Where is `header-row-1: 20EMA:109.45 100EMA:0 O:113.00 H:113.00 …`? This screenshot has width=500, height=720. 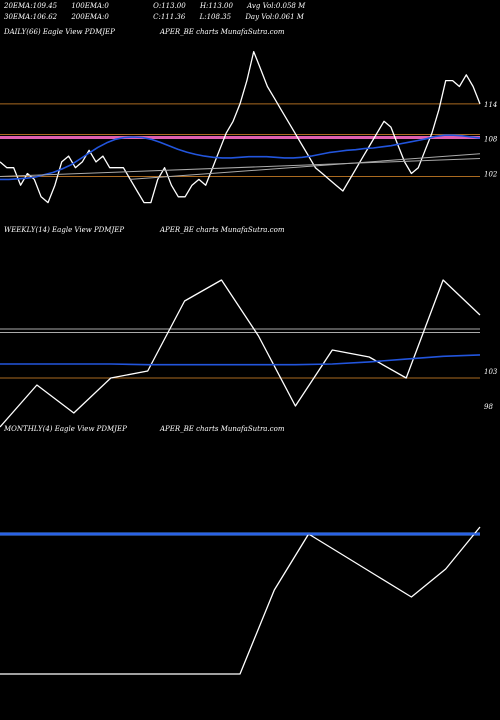 header-row-1: 20EMA:109.45 100EMA:0 O:113.00 H:113.00 … is located at coordinates (154, 6).